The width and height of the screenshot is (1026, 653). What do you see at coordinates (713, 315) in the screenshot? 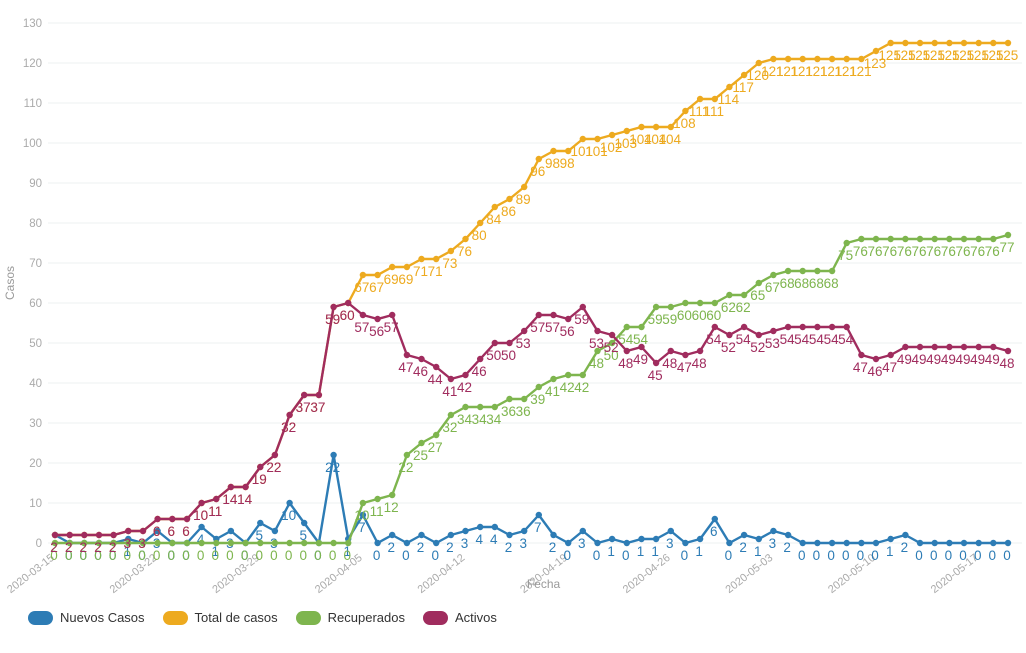
I see `data-label-recuperados: 60` at bounding box center [713, 315].